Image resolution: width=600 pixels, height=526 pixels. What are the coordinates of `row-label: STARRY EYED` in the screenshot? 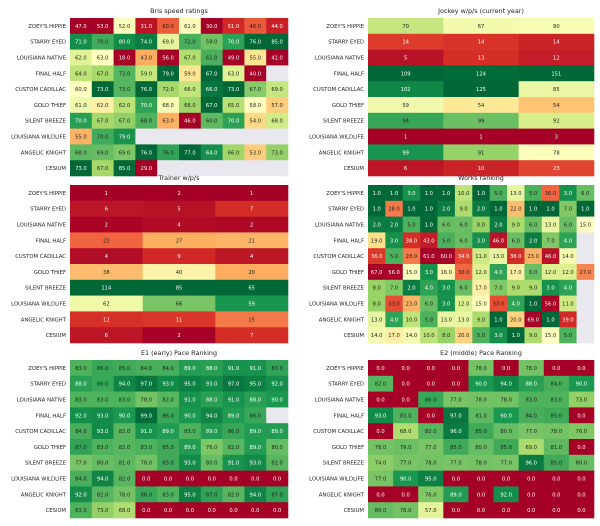 It's located at (346, 43).